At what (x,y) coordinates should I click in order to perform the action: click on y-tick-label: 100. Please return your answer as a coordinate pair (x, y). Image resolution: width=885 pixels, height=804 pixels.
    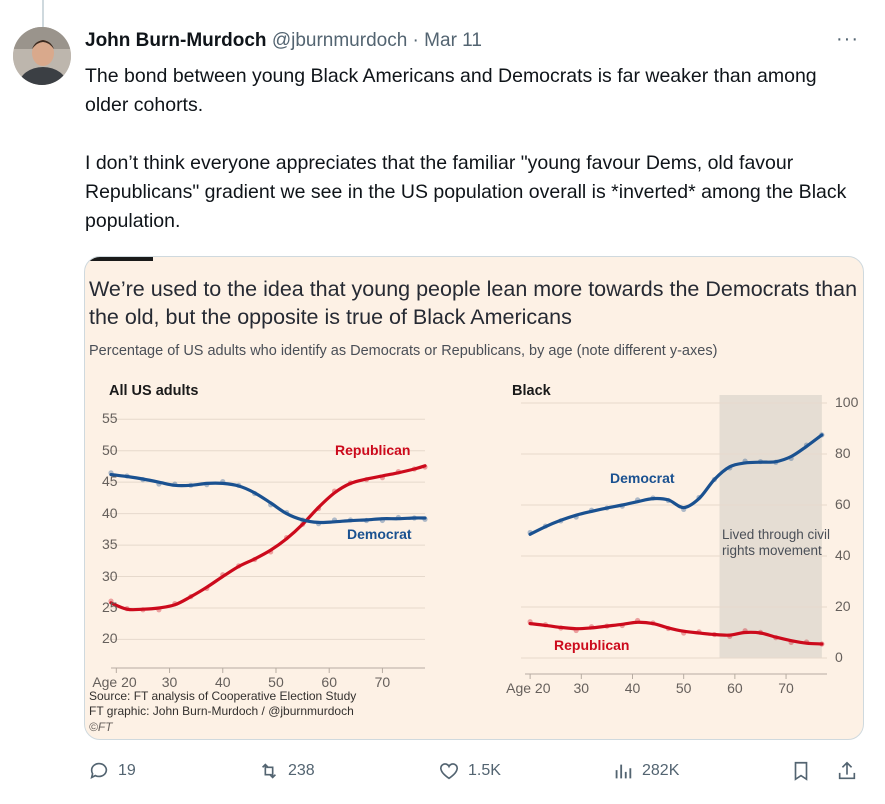
    Looking at the image, I should click on (847, 402).